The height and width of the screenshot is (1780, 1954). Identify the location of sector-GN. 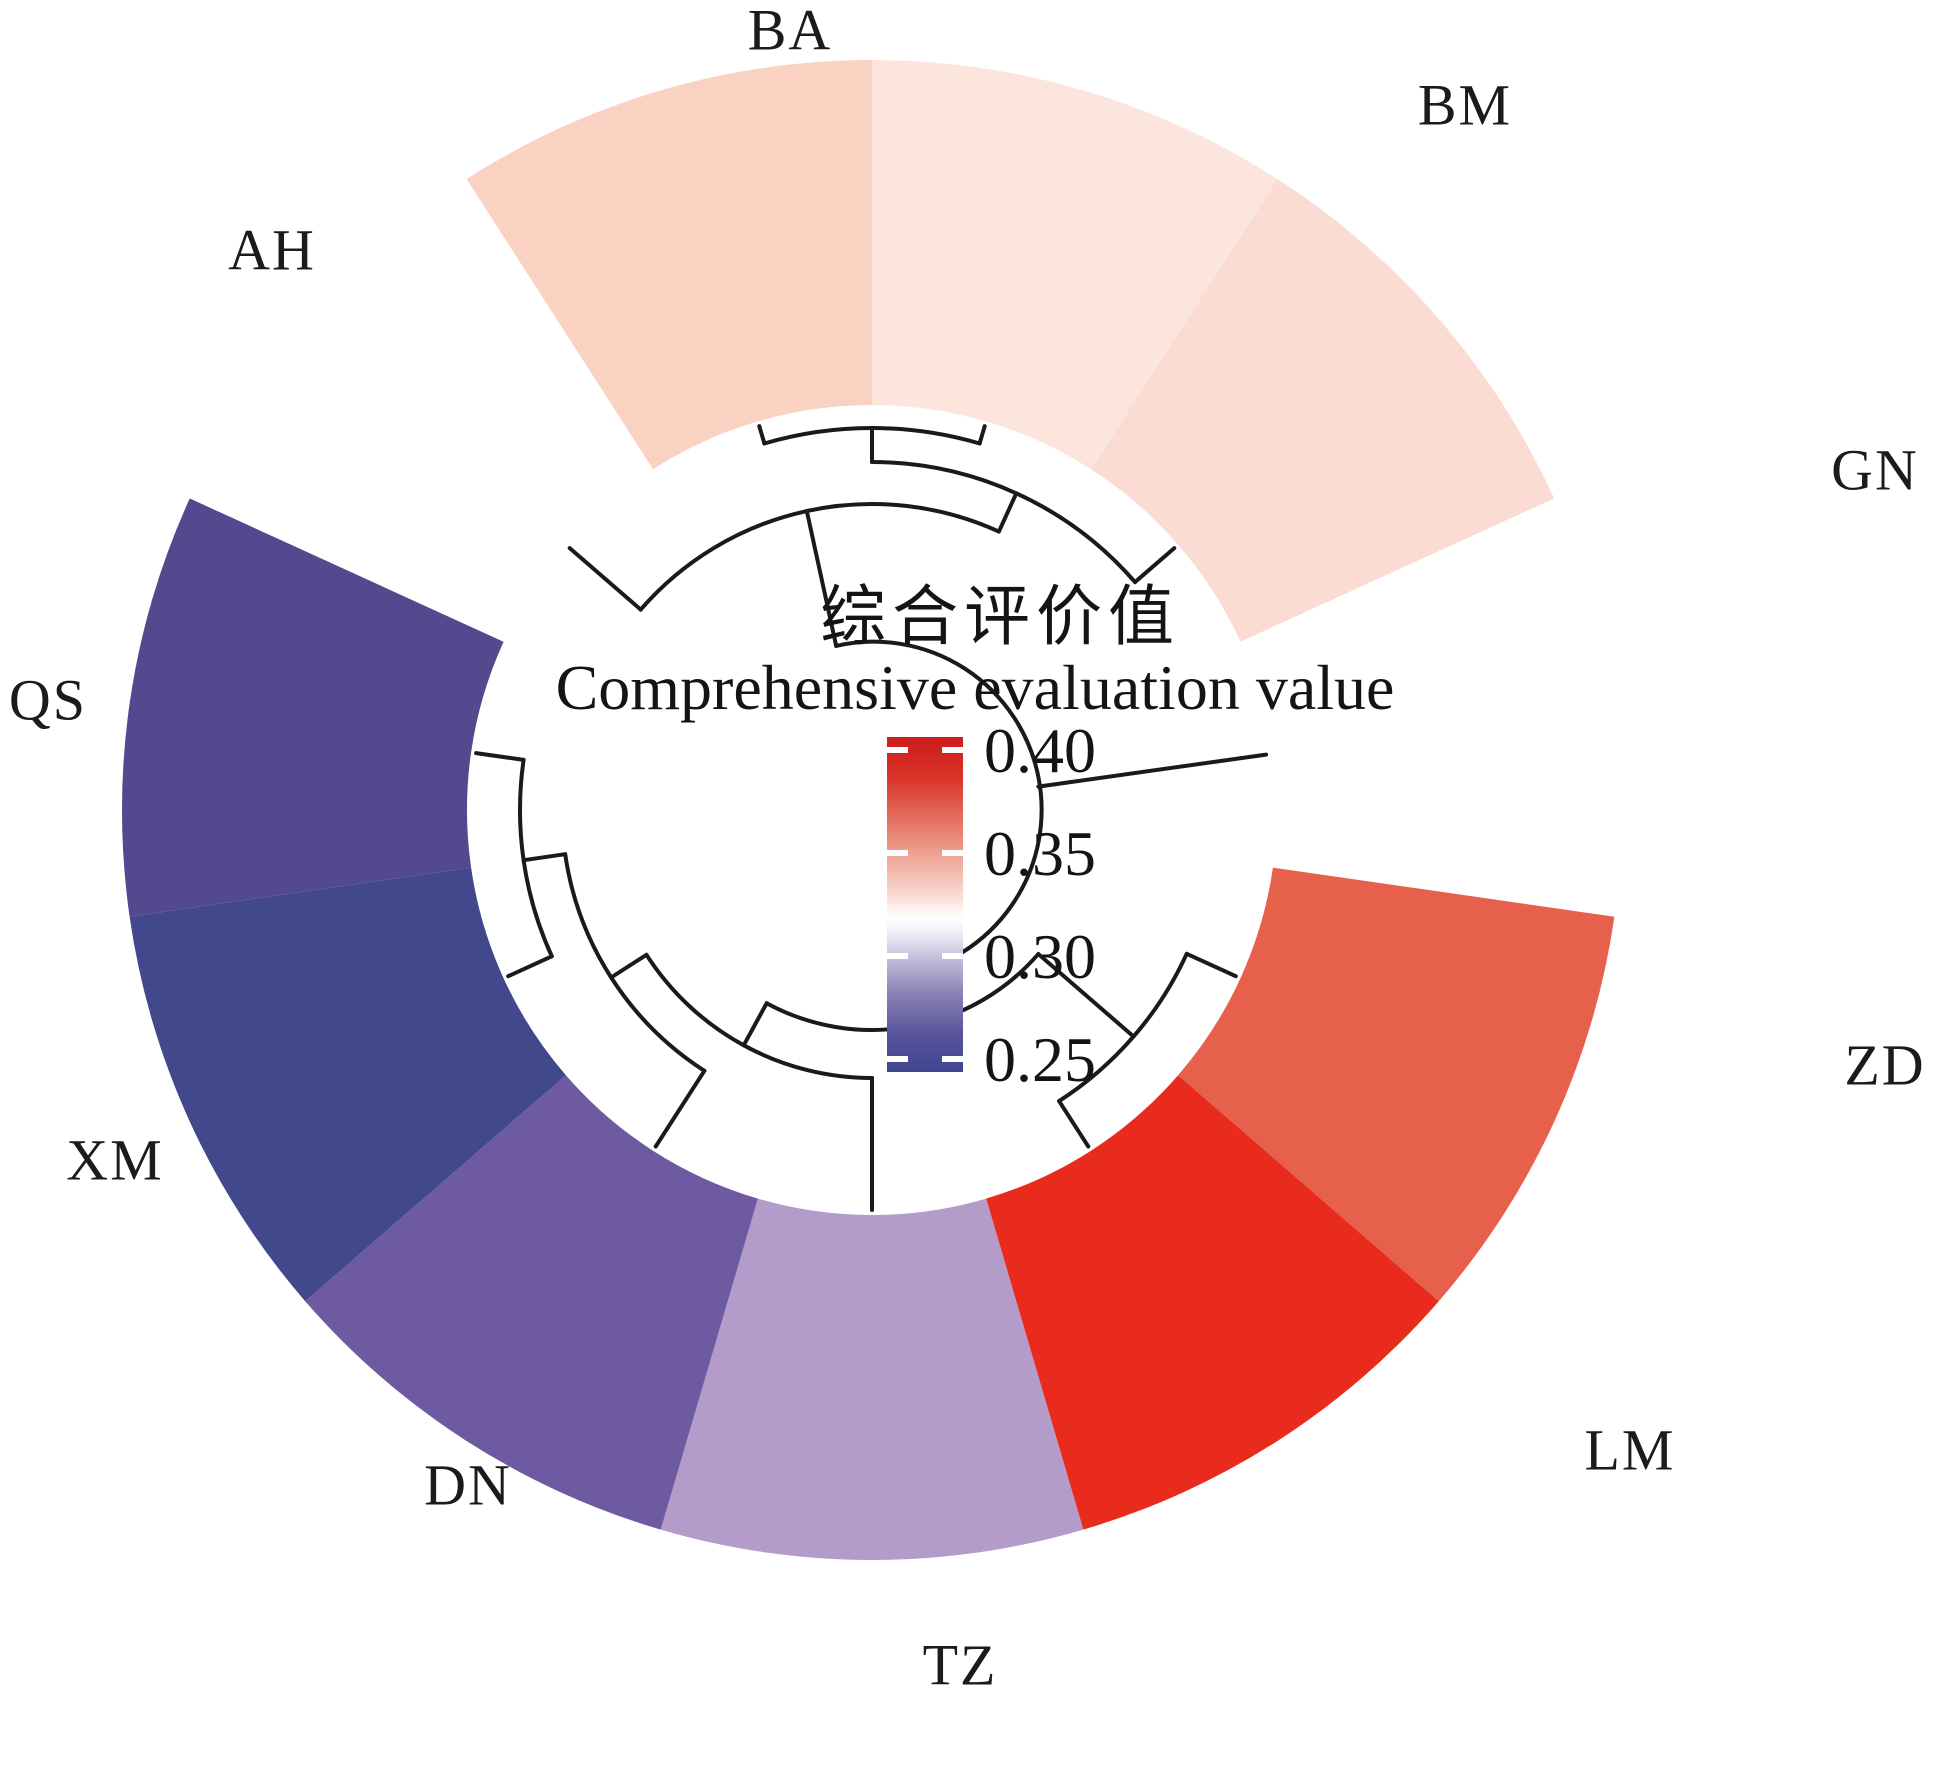
(1323, 410).